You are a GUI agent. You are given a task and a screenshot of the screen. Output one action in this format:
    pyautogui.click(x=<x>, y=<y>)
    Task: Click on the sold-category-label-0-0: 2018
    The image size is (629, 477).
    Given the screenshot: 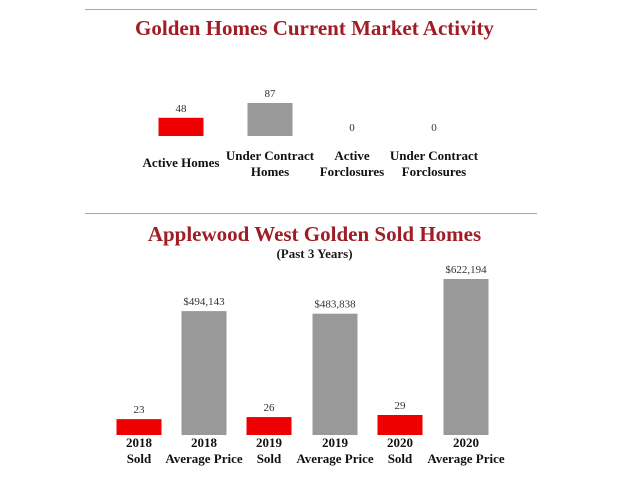 What is the action you would take?
    pyautogui.click(x=139, y=442)
    